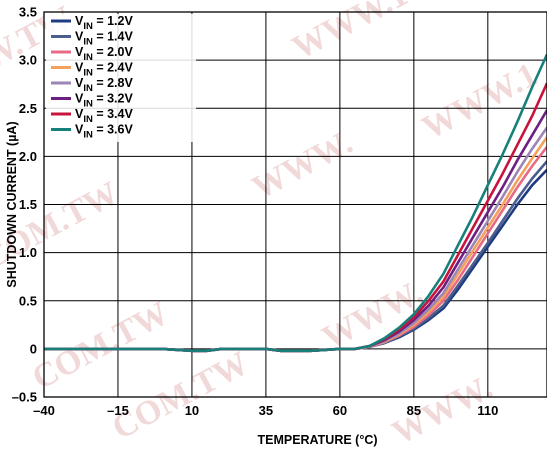 The width and height of the screenshot is (547, 452). Describe the element at coordinates (28, 156) in the screenshot. I see `y-tick-label: 2.0` at that location.